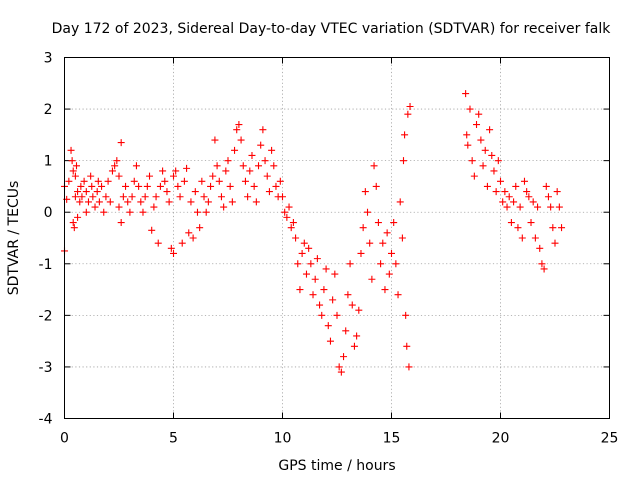 The image size is (640, 480). I want to click on x-tick-label: 0, so click(64, 439).